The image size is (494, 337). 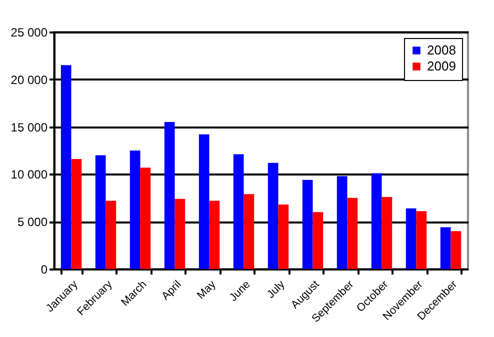 I want to click on x-tick-label: July, so click(x=276, y=289).